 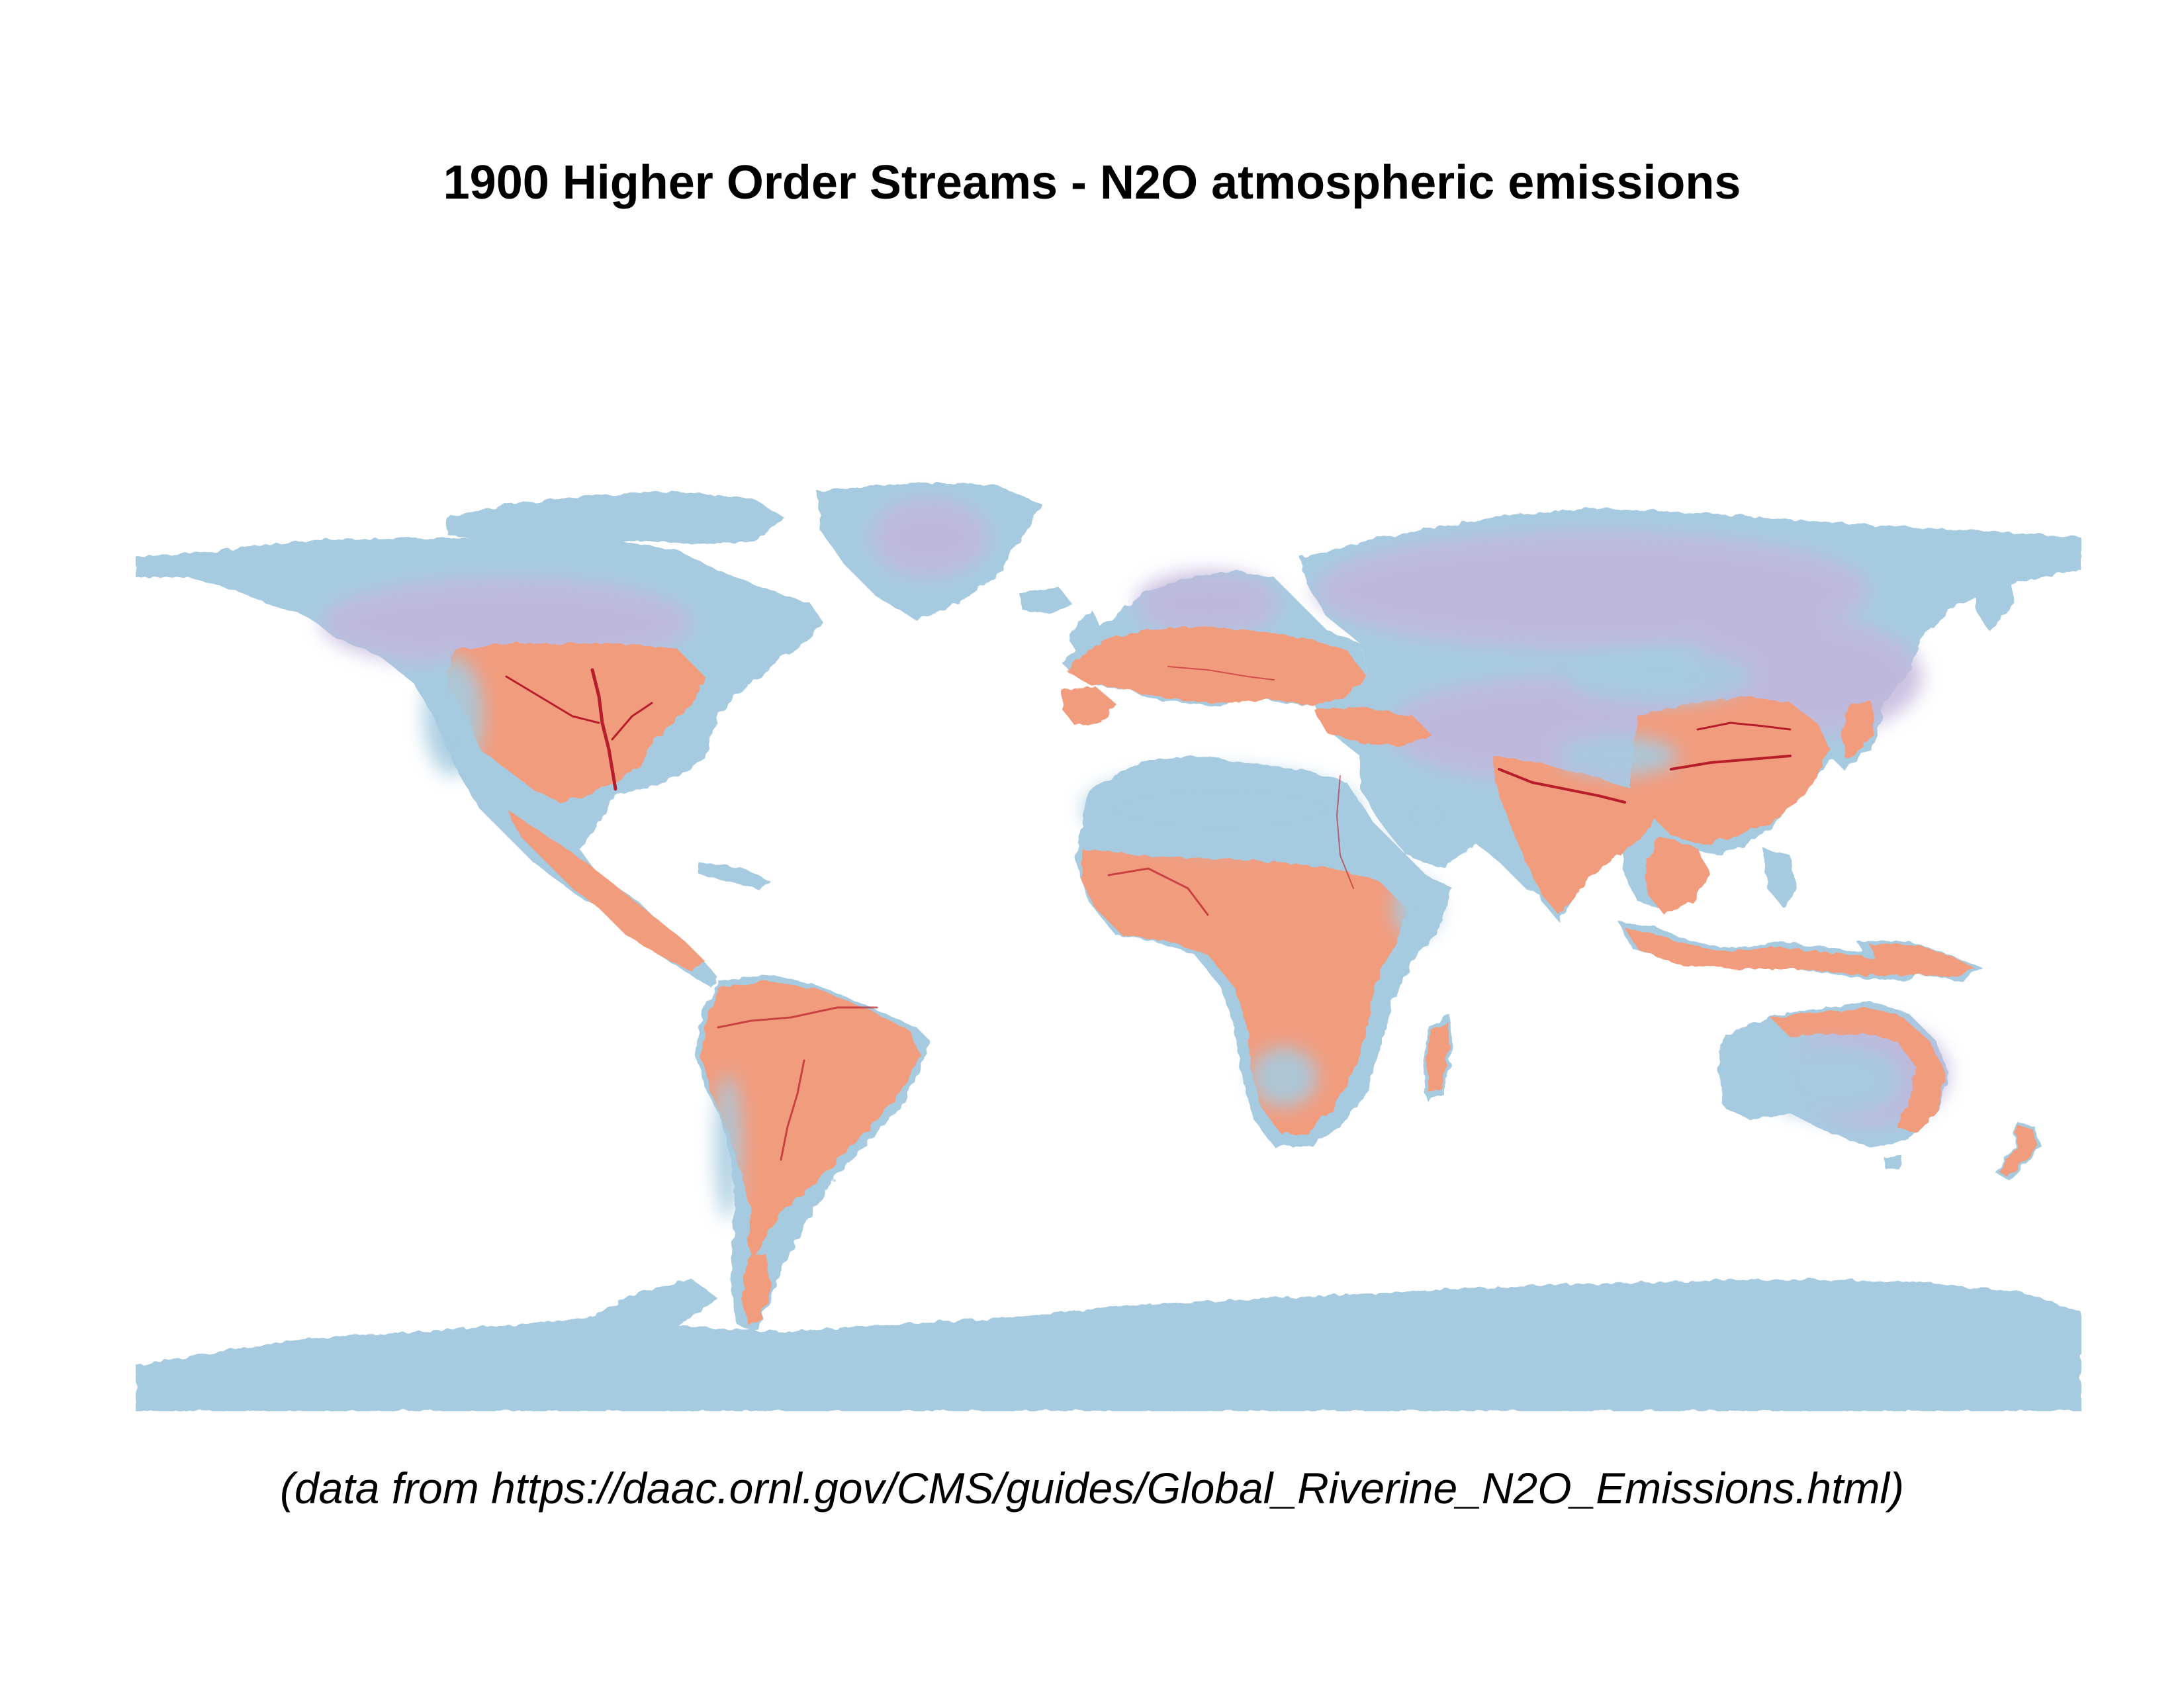 I want to click on antarctica-landmass, so click(x=1108, y=1345).